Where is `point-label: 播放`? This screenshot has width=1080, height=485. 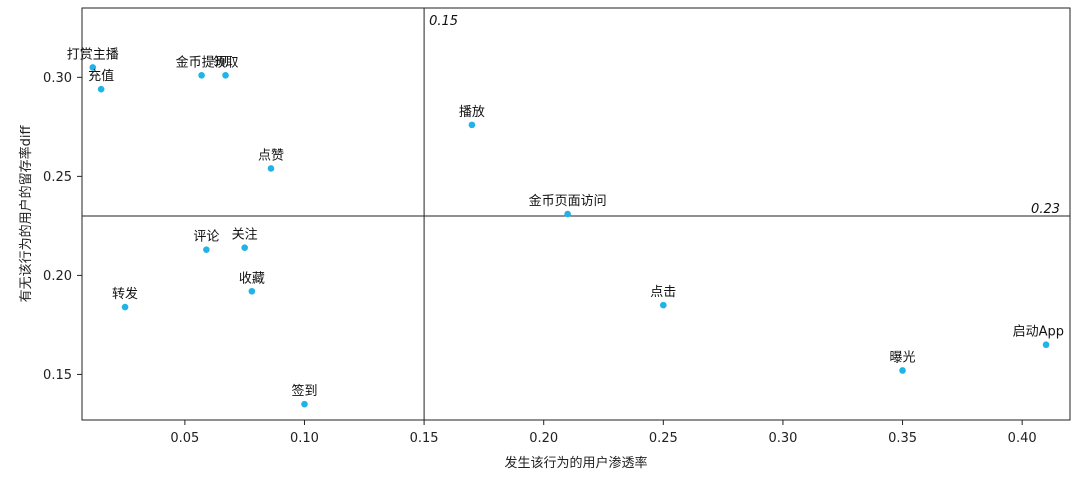 point-label: 播放 is located at coordinates (472, 112).